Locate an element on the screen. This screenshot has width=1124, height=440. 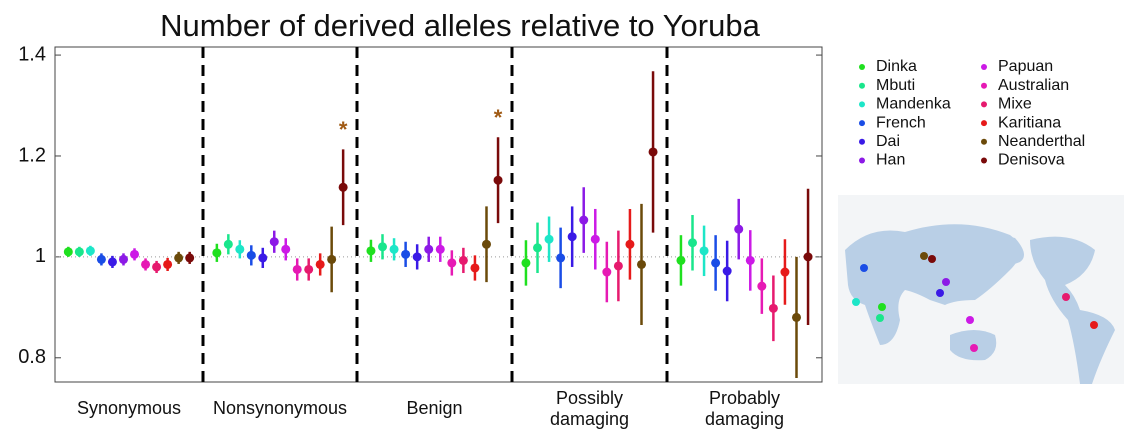
legend-label: Han is located at coordinates (890, 160).